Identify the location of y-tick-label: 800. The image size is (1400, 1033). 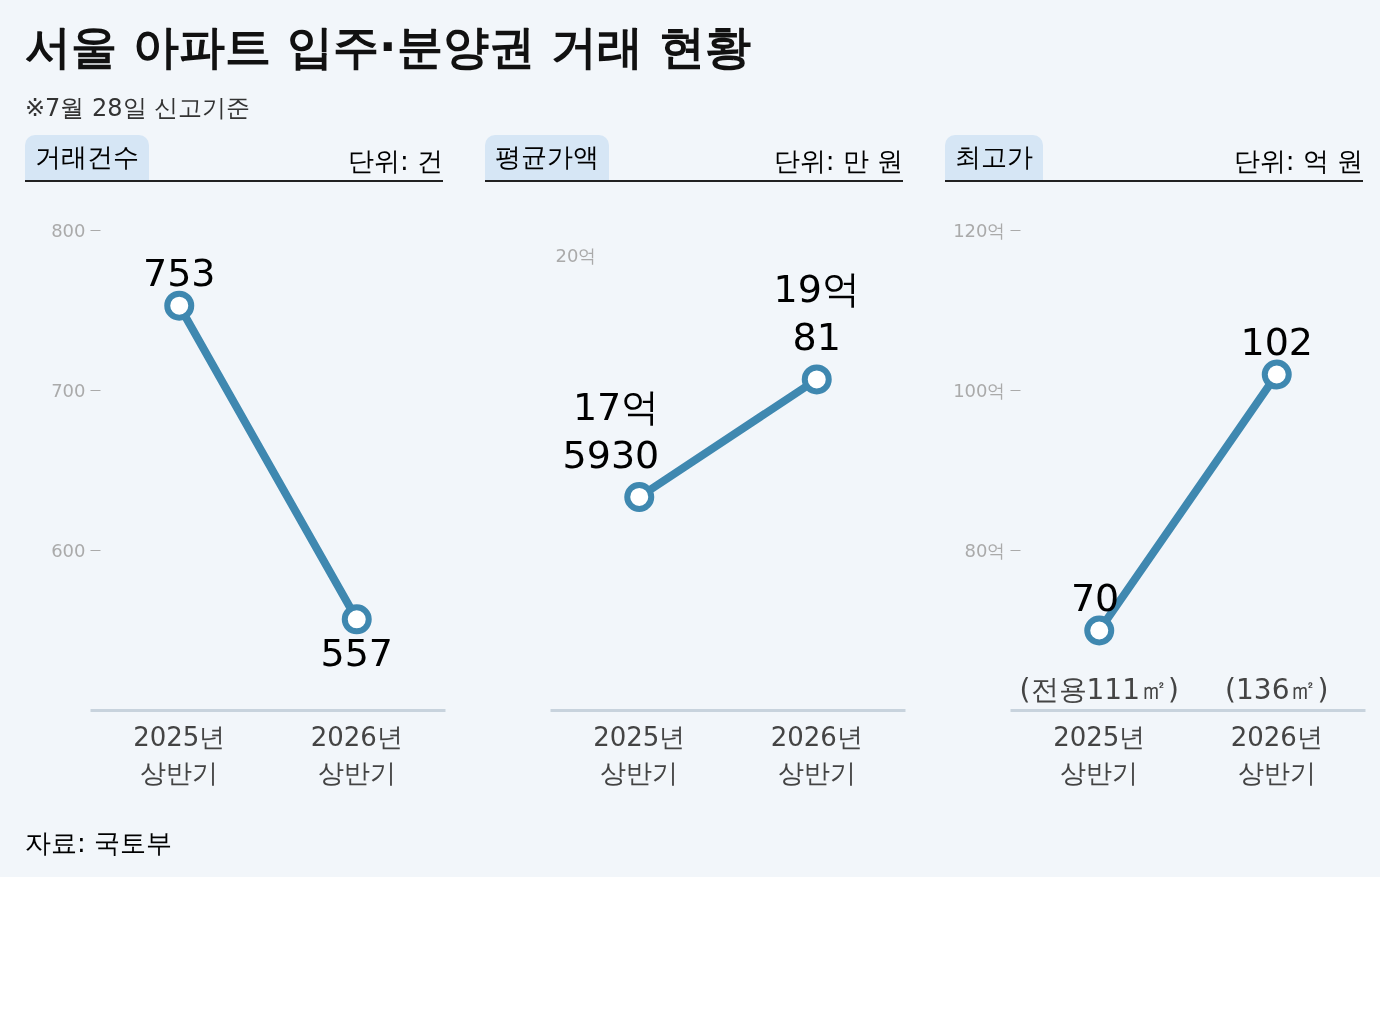
(68, 230).